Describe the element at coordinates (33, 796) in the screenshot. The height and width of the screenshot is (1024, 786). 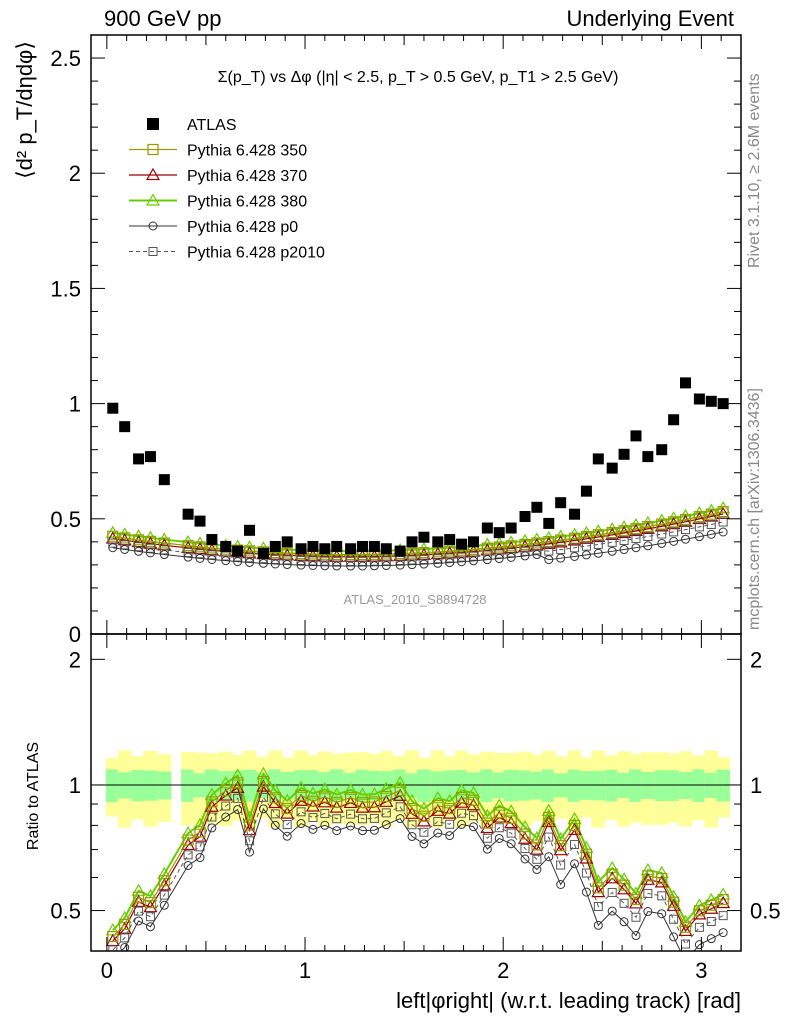
I see `ratio-y-axis-label: Ratio to ATLAS` at that location.